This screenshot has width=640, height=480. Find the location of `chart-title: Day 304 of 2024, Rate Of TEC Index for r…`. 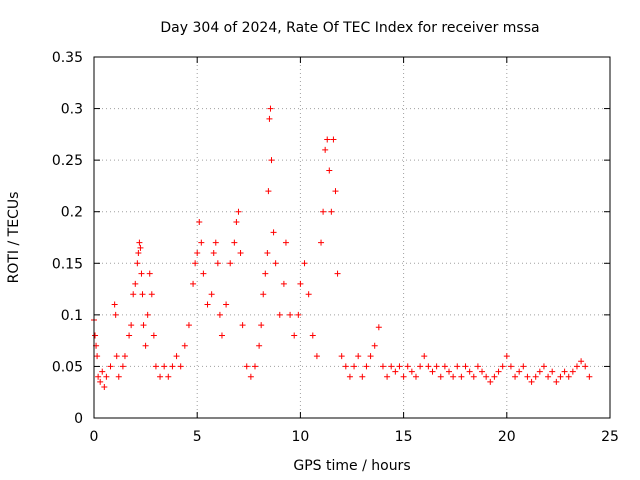

chart-title: Day 304 of 2024, Rate Of TEC Index for r… is located at coordinates (349, 28).